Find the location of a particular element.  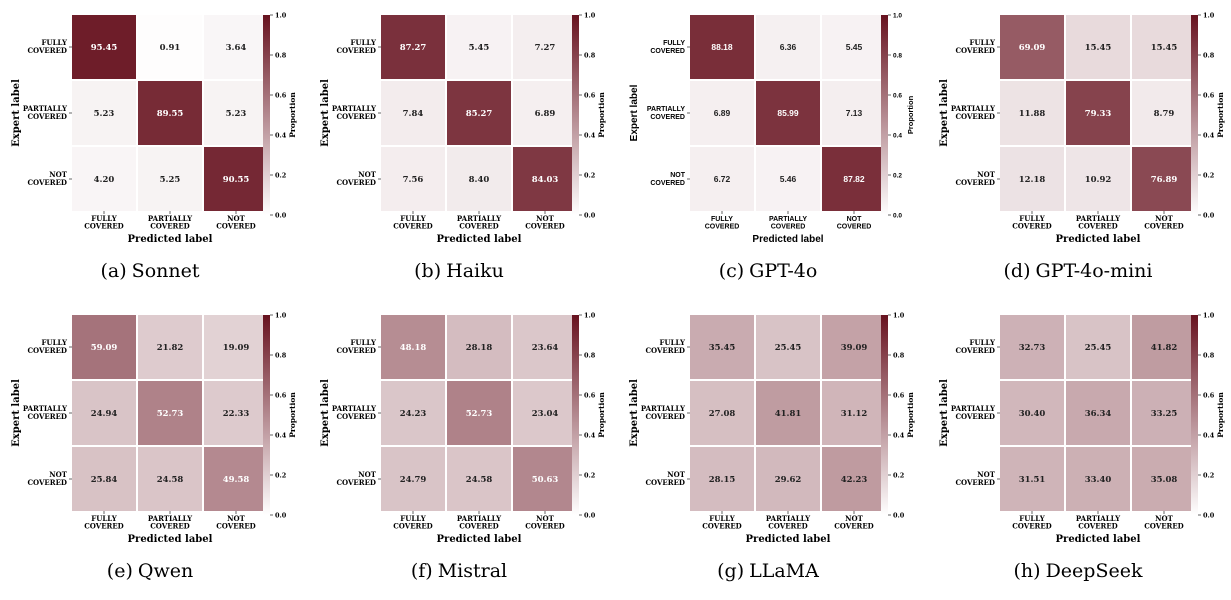

caption-model-name: LLaMA is located at coordinates (784, 571).